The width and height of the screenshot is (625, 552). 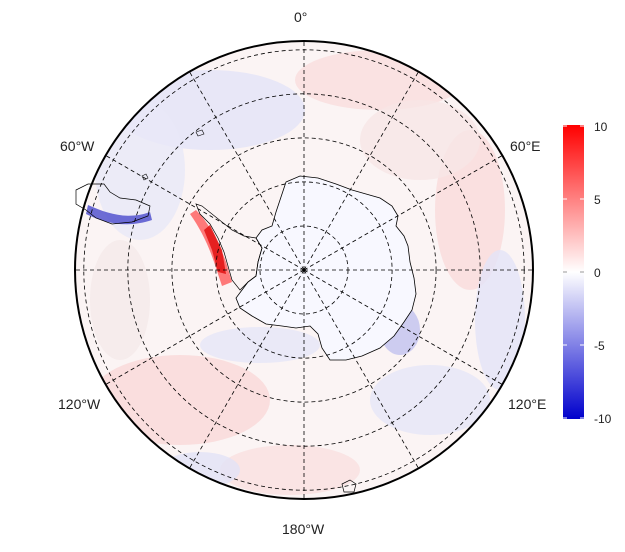 I want to click on label-60w: 60°W, so click(x=77, y=146).